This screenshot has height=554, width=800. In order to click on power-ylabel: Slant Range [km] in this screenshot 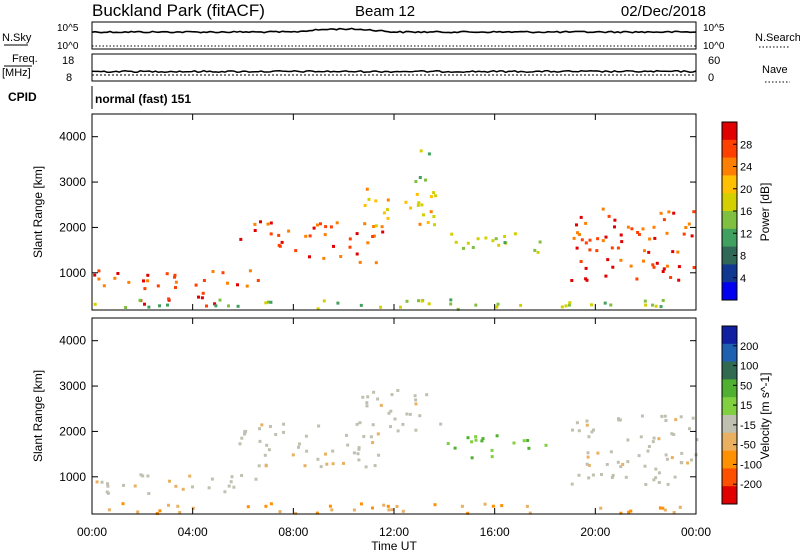, I will do `click(38, 212)`.